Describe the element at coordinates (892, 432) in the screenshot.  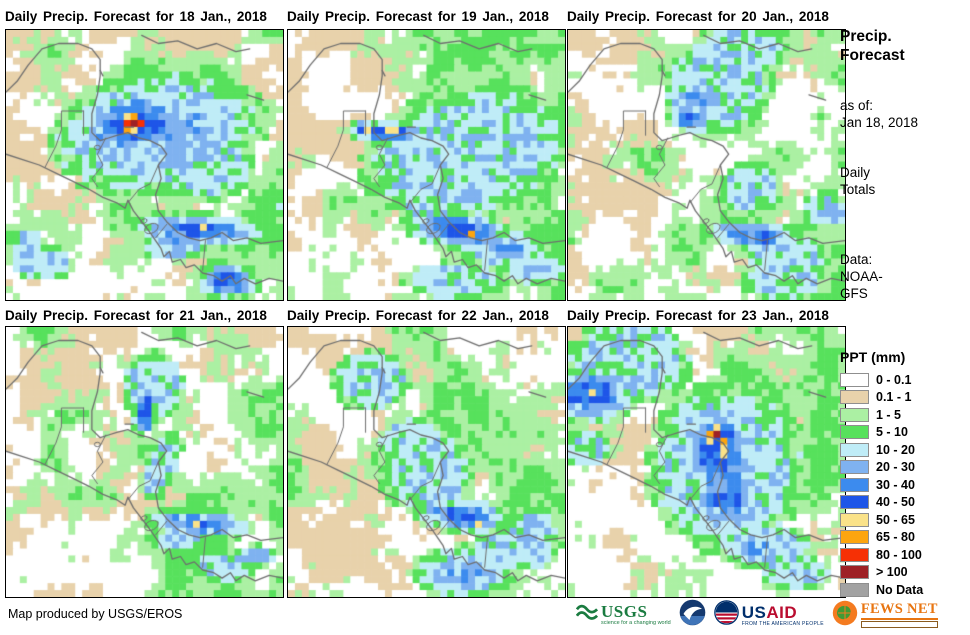
I see `legend-label: 5 - 10` at that location.